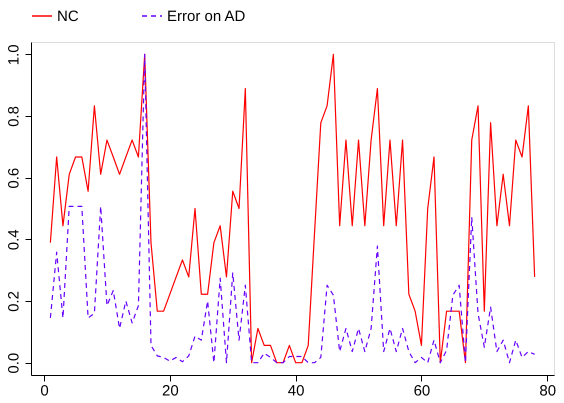  I want to click on x-tick-label: 60, so click(422, 391).